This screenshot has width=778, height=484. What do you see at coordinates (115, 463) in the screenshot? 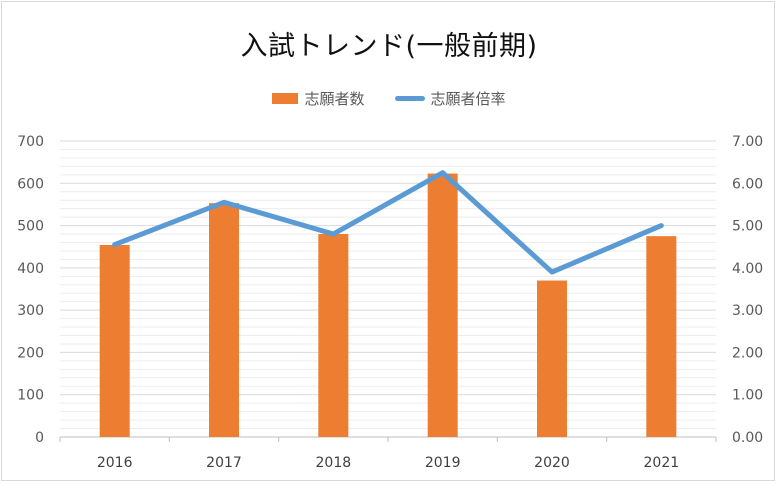
I see `x-tick-label: 2016` at bounding box center [115, 463].